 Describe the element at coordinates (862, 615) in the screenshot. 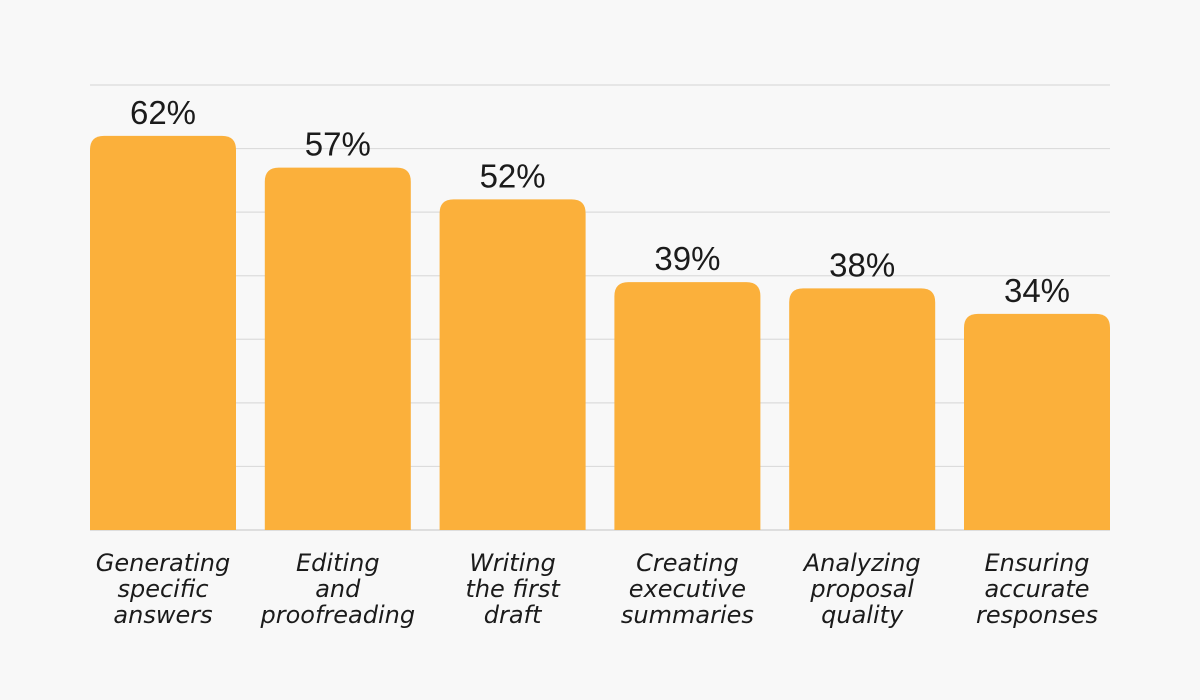

I see `category-label-line: quality` at that location.